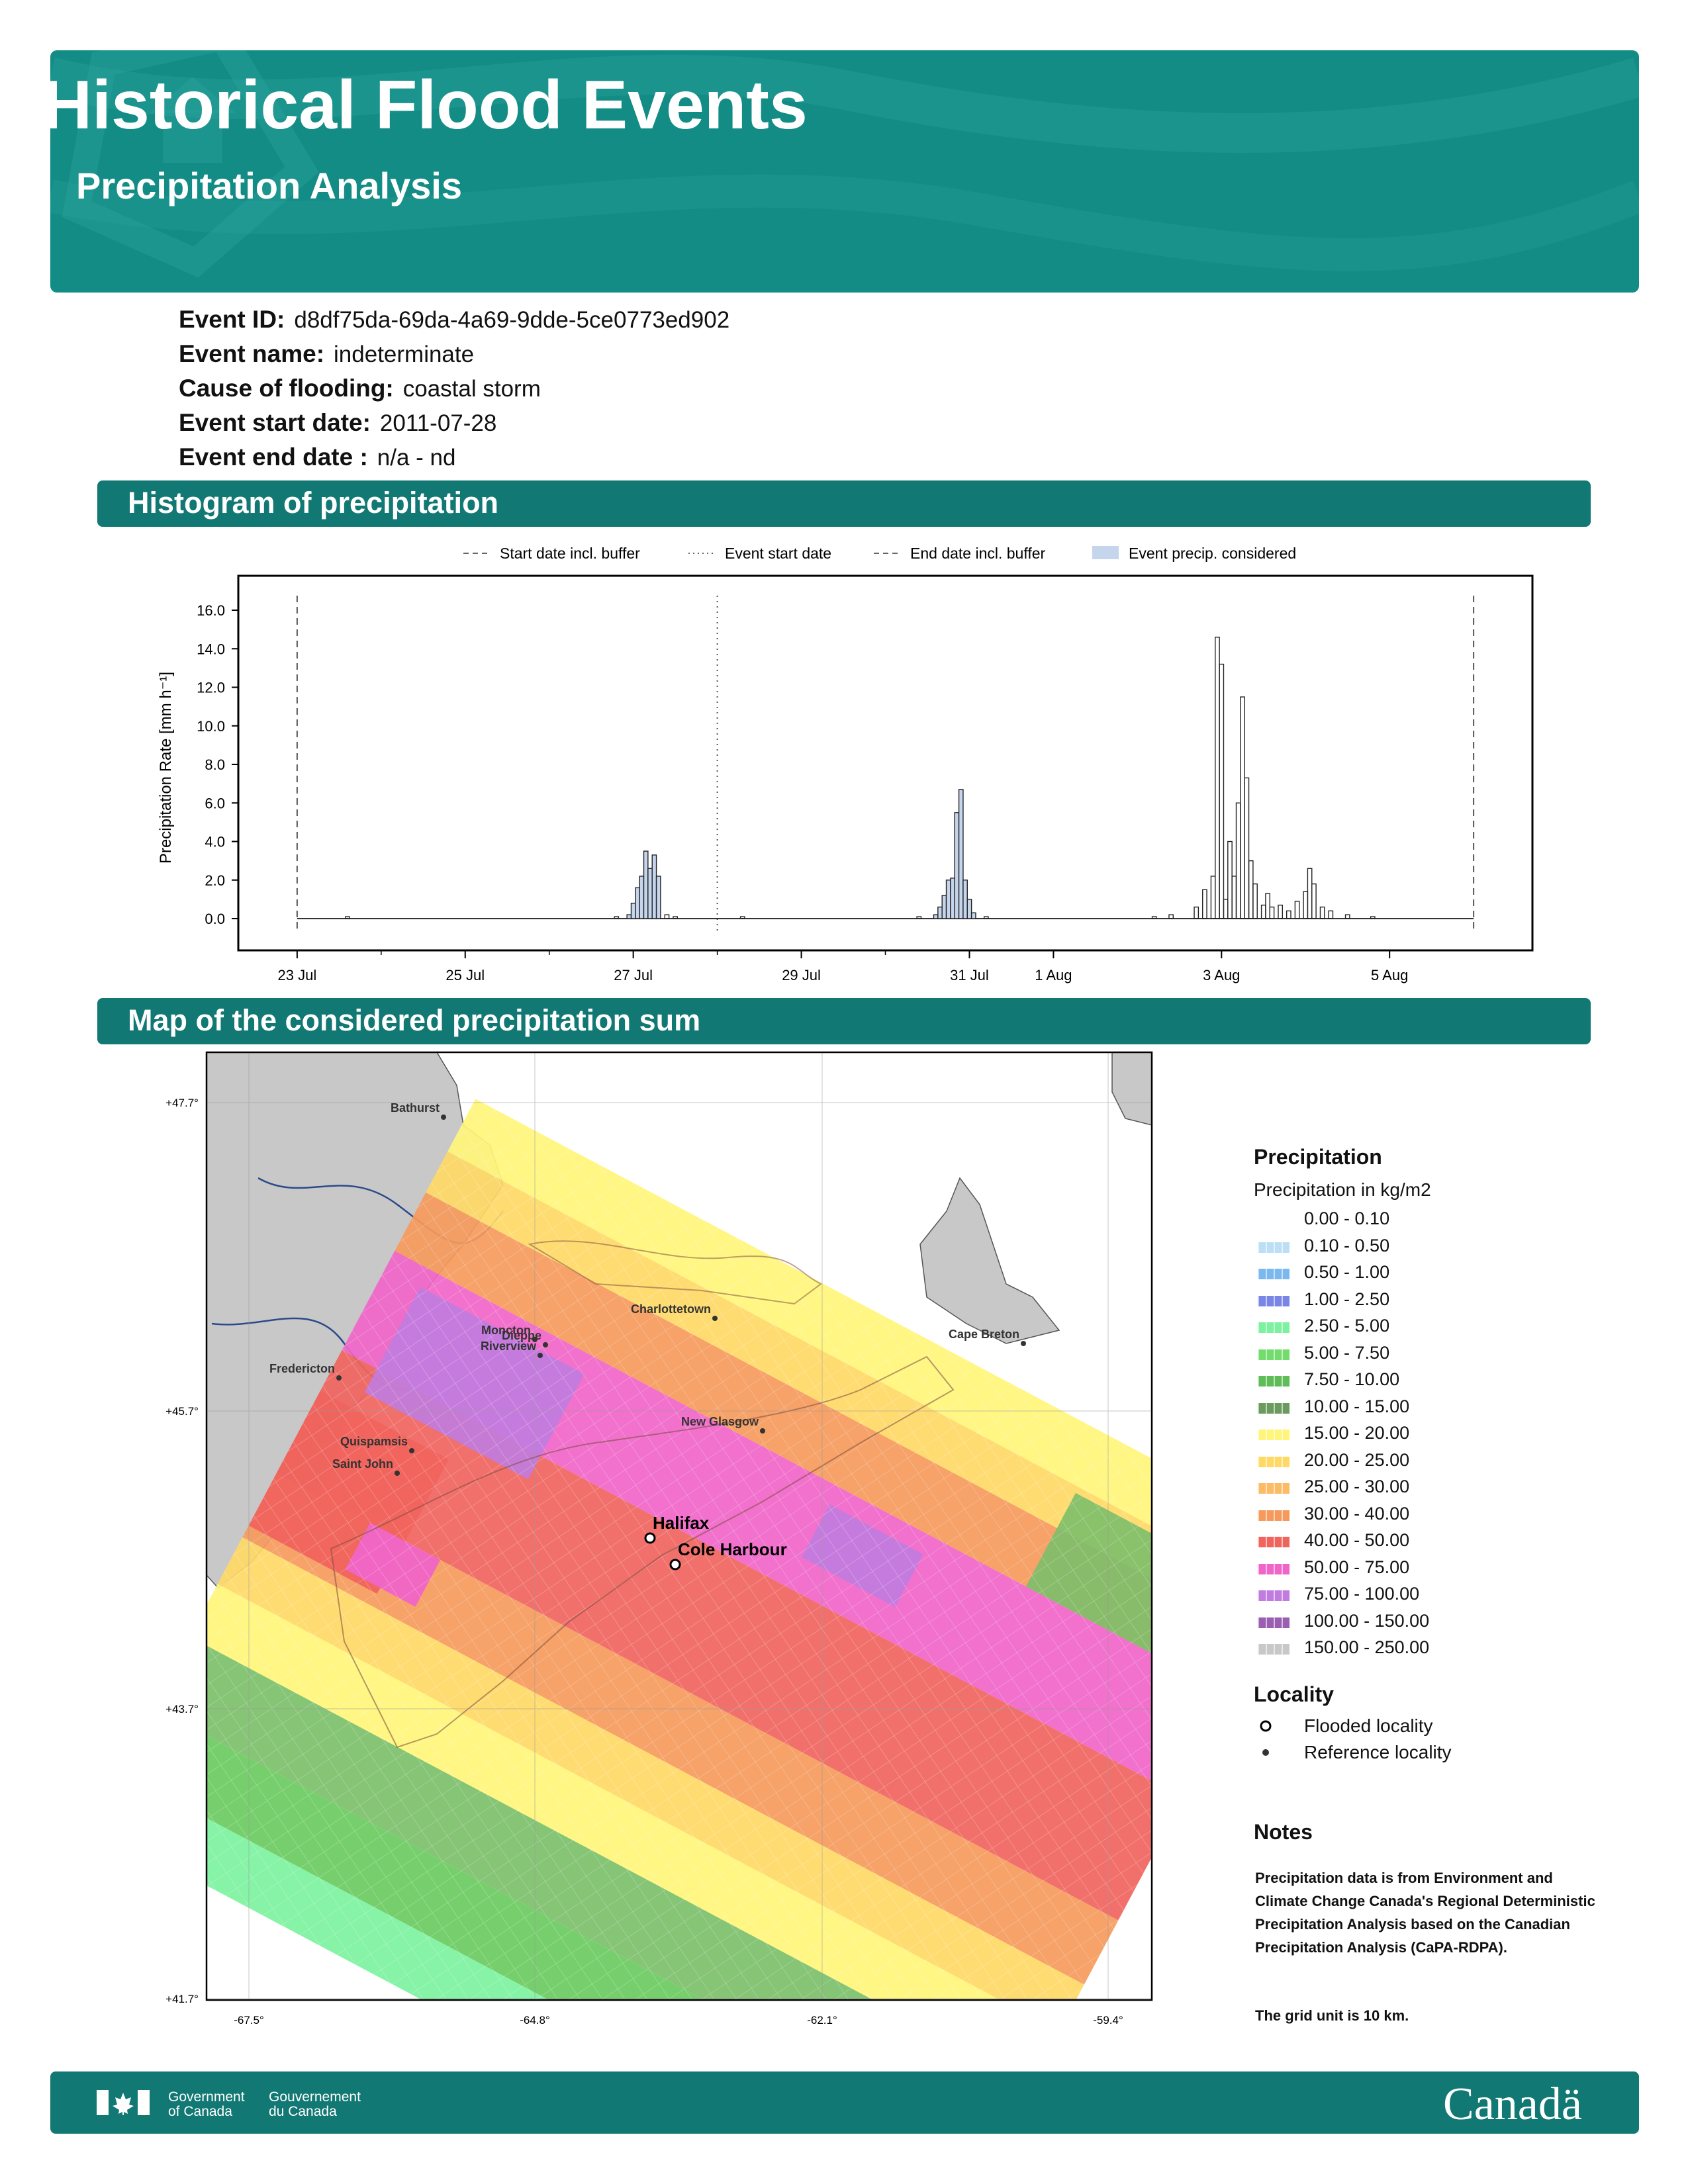 The width and height of the screenshot is (1688, 2184). Describe the element at coordinates (633, 975) in the screenshot. I see `x-tick-label: 27 Jul` at that location.